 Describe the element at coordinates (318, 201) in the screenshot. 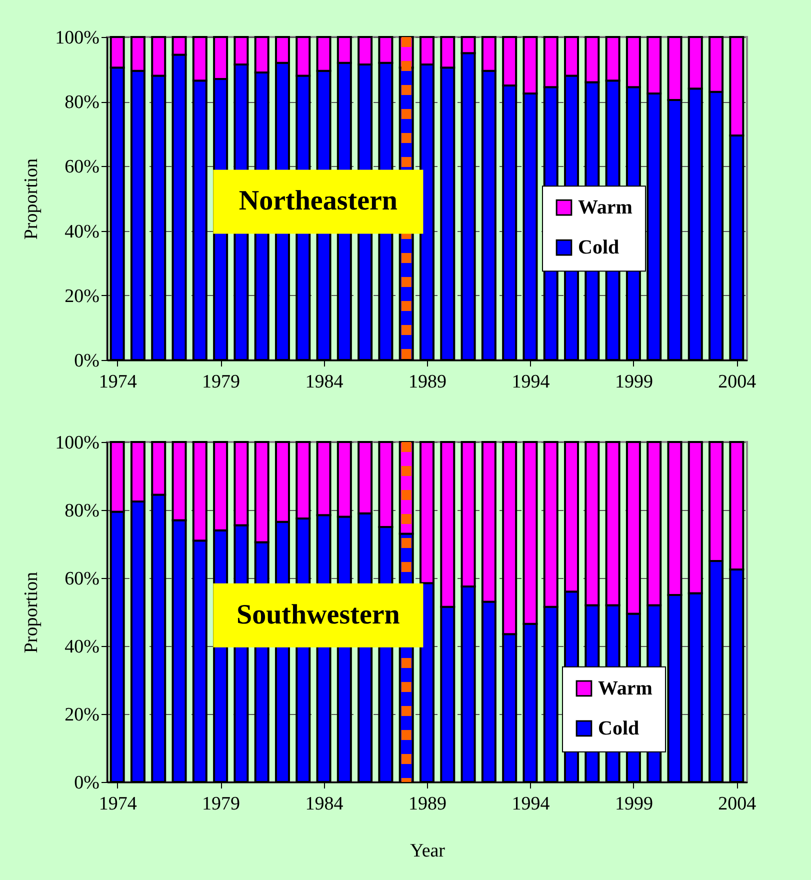

I see `annotation: Northeastern` at that location.